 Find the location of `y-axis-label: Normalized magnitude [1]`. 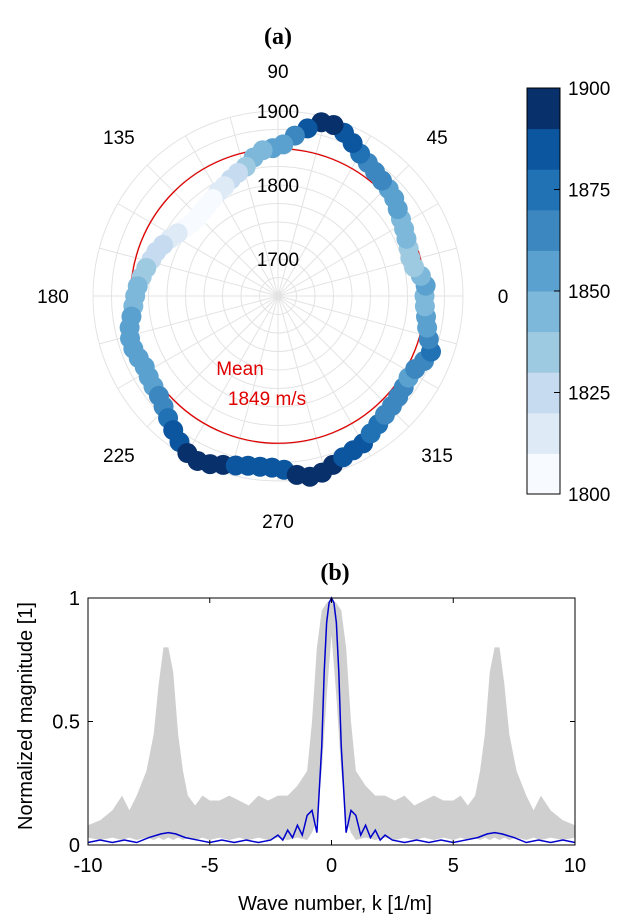

y-axis-label: Normalized magnitude [1] is located at coordinates (26, 716).